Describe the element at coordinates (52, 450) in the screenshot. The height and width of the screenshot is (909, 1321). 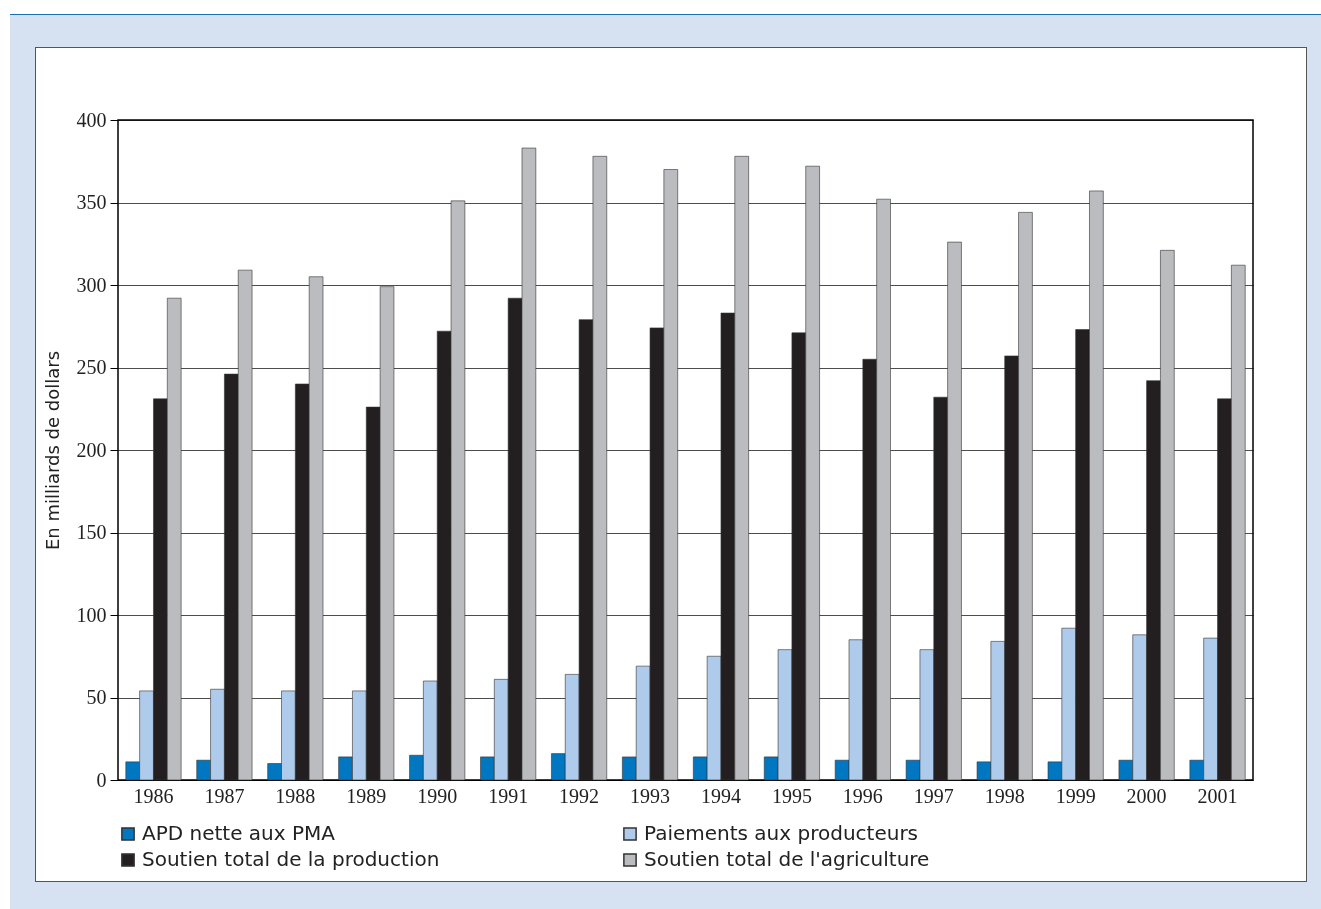
I see `y-axis-title: En milliards de dollars` at that location.